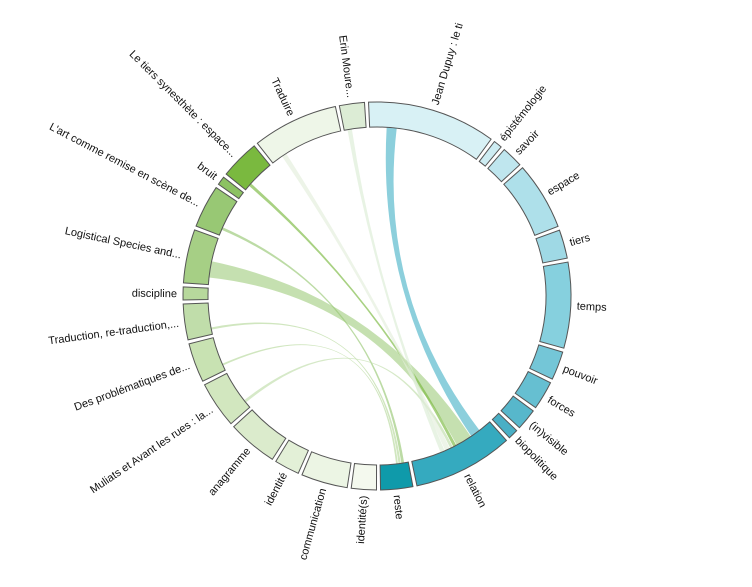 The width and height of the screenshot is (752, 587). What do you see at coordinates (197, 321) in the screenshot?
I see `arc-traduction-re` at bounding box center [197, 321].